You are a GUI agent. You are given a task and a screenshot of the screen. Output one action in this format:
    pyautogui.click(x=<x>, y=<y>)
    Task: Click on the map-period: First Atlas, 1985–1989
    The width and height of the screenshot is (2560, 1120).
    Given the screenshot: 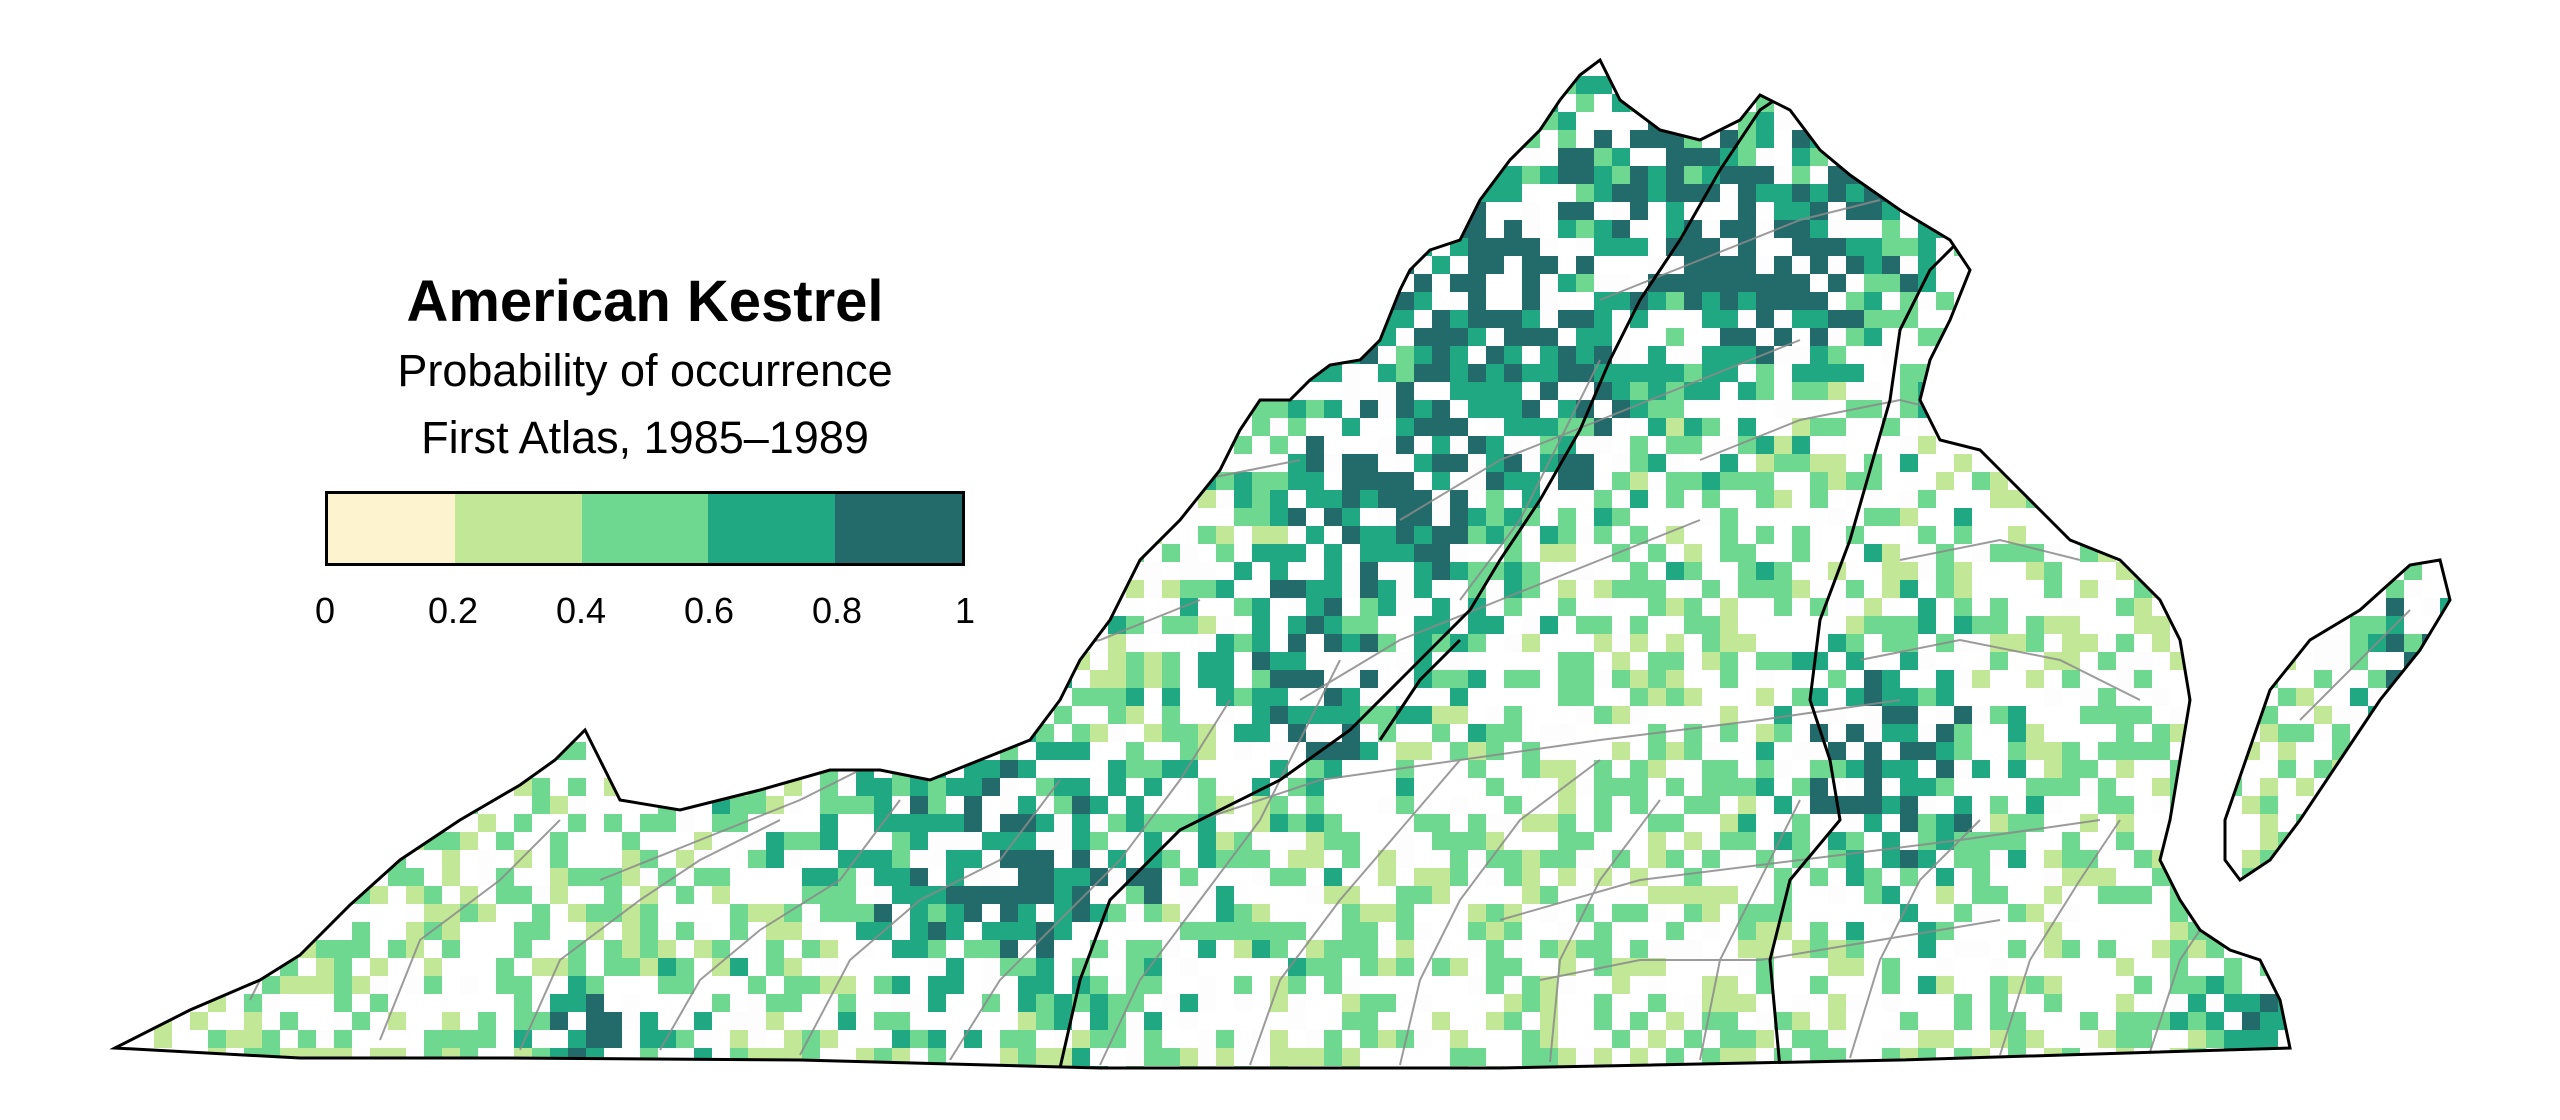 What is the action you would take?
    pyautogui.click(x=645, y=437)
    